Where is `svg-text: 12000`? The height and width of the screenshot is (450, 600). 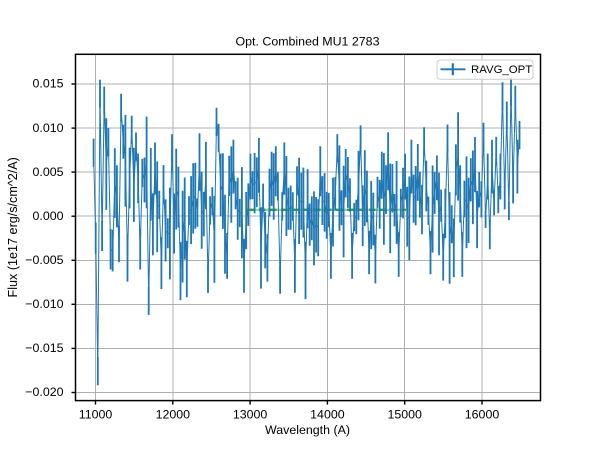
svg-text: 12000 is located at coordinates (173, 414).